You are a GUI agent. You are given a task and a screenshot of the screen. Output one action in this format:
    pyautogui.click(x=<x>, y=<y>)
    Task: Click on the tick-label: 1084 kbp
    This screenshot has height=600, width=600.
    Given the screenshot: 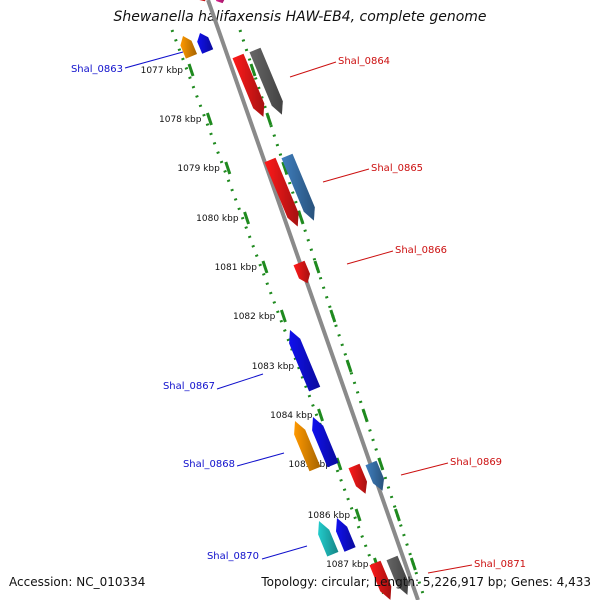 What is the action you would take?
    pyautogui.click(x=291, y=416)
    